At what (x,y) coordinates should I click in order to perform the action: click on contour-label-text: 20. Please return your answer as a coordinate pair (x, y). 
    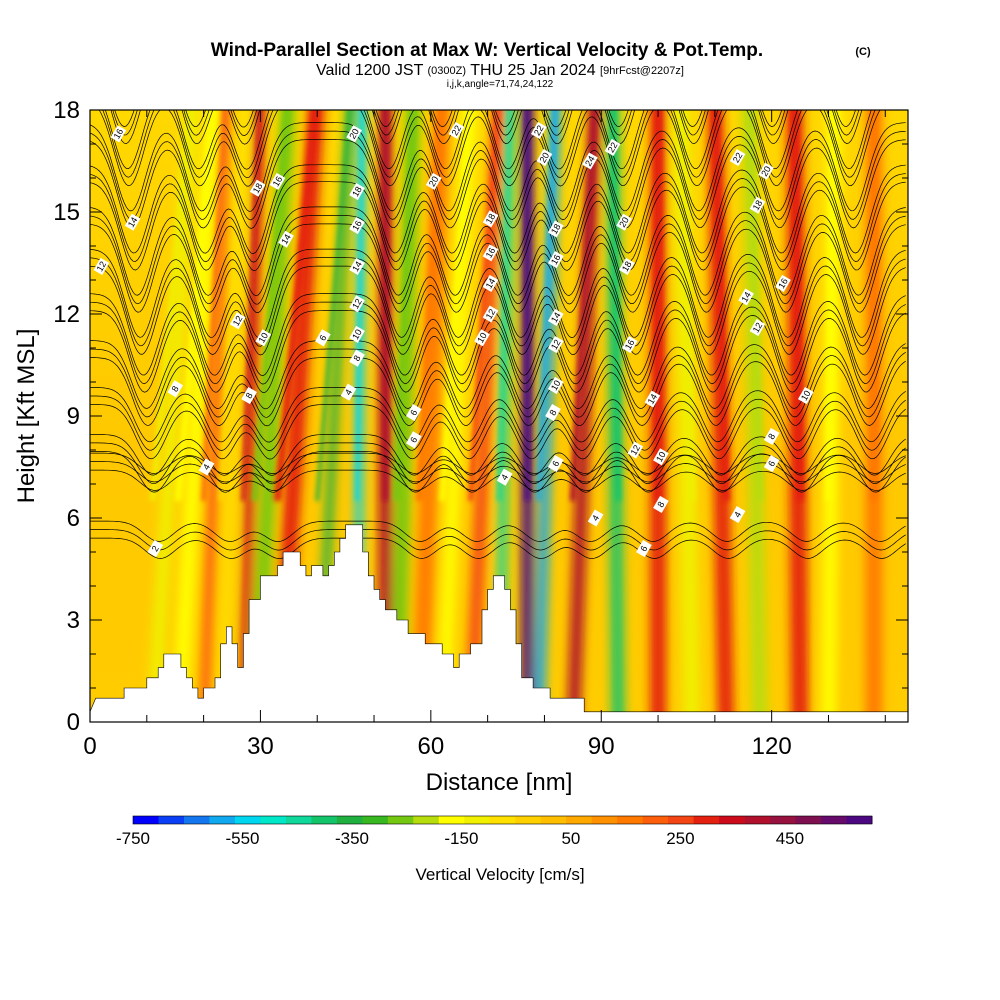
    Looking at the image, I should click on (434, 182).